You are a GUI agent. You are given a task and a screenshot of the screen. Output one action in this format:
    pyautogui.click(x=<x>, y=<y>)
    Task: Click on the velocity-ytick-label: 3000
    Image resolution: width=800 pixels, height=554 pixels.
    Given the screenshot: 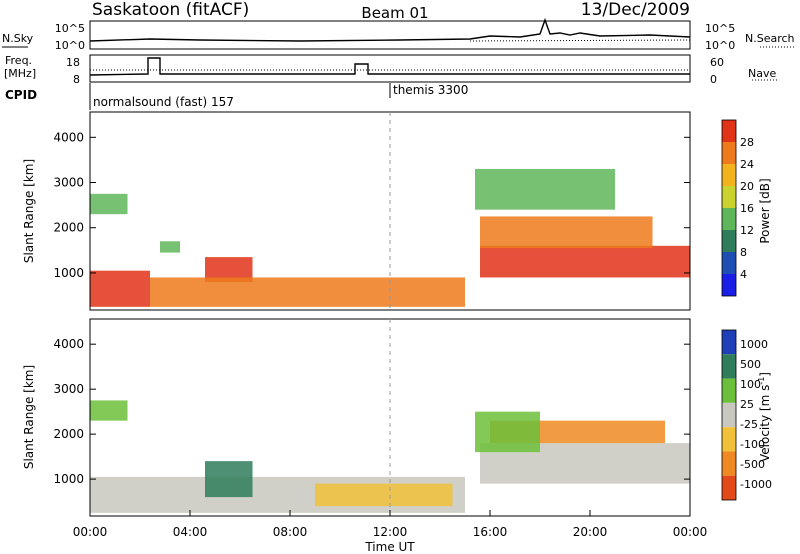 What is the action you would take?
    pyautogui.click(x=68, y=389)
    